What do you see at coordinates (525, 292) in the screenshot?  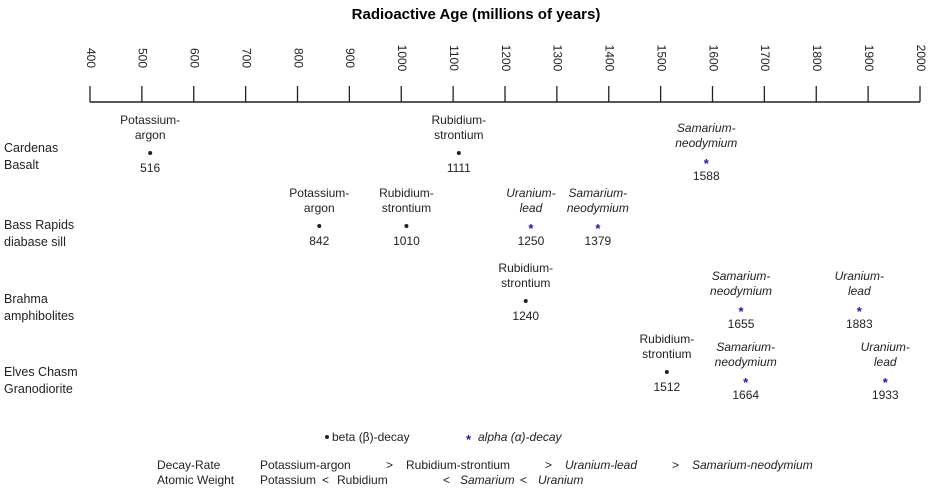 I see `data-point: Rubidium-strontium 1240` at bounding box center [525, 292].